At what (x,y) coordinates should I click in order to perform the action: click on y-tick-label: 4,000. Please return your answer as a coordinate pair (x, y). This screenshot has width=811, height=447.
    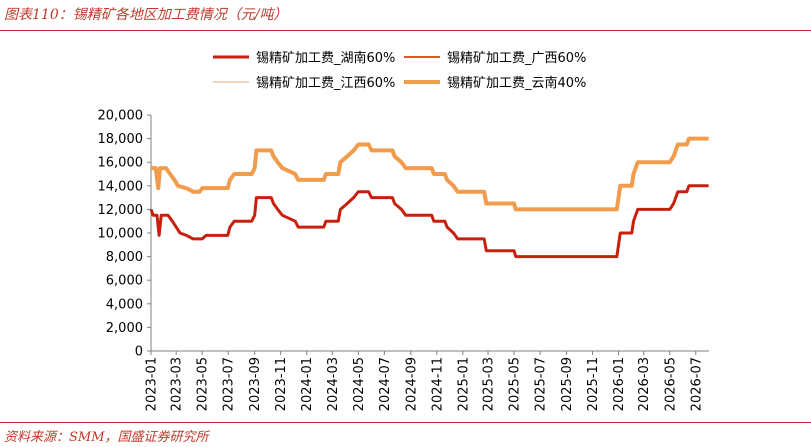
    Looking at the image, I should click on (124, 304).